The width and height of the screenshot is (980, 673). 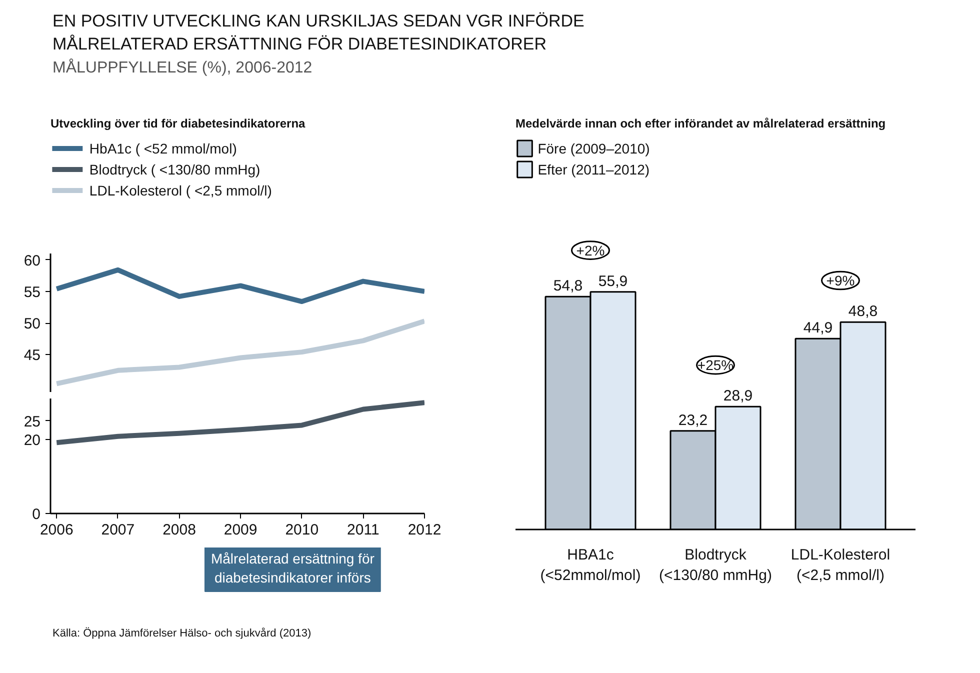 What do you see at coordinates (613, 281) in the screenshot?
I see `data-label: 55,9` at bounding box center [613, 281].